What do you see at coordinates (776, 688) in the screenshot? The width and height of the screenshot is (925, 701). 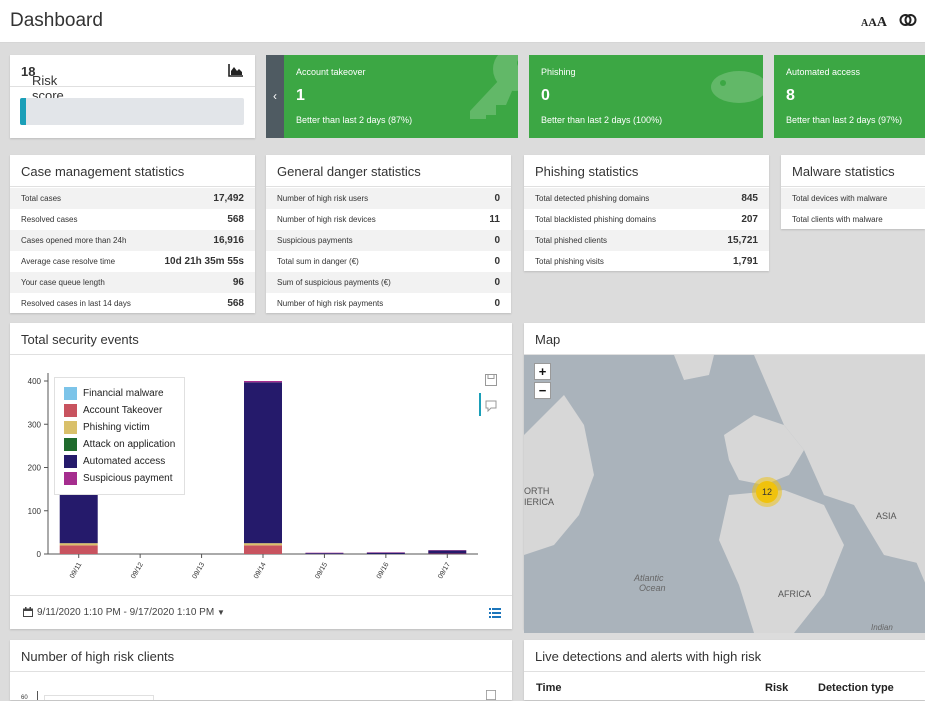 I see `column-header-risk: Risk` at bounding box center [776, 688].